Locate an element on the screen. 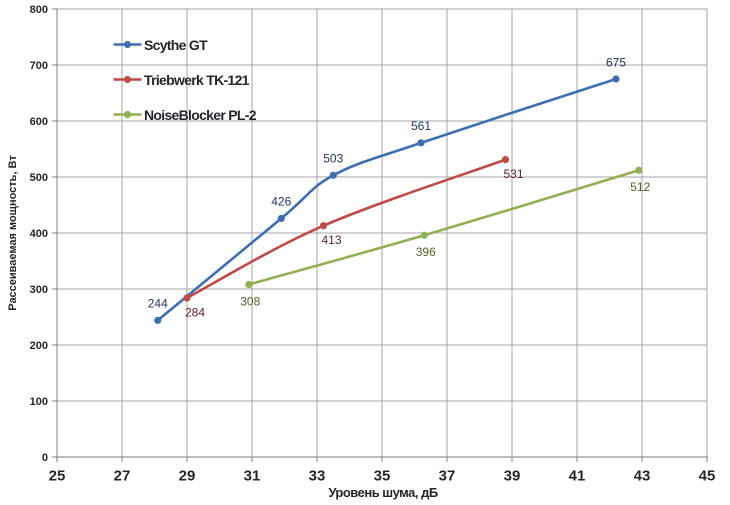  x-tick-label: 33 is located at coordinates (317, 476).